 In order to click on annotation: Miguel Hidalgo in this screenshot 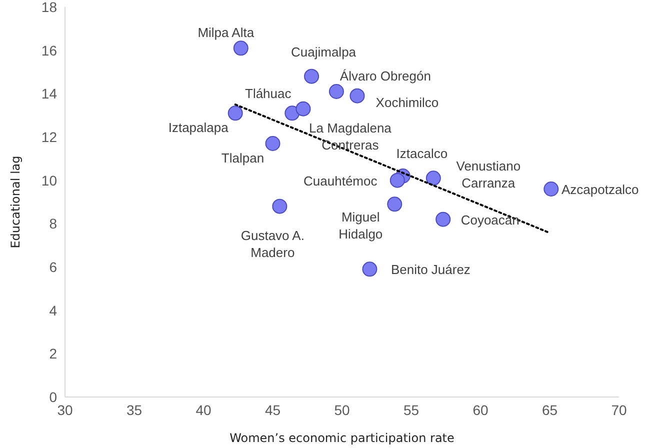, I will do `click(360, 225)`.